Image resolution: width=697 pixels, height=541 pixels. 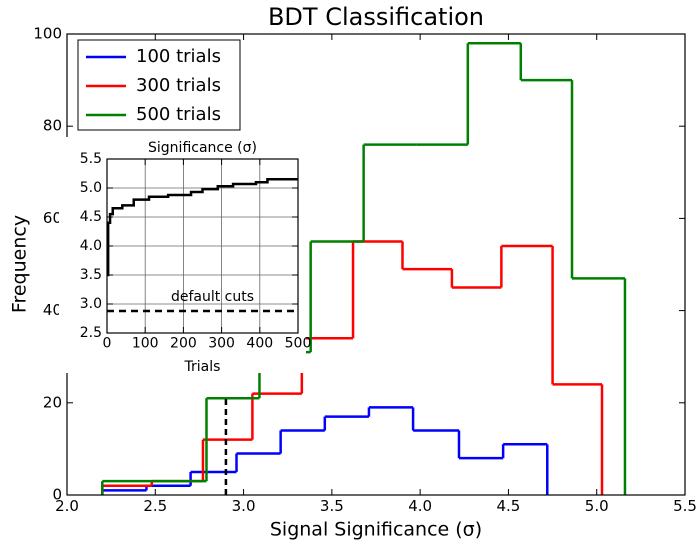 I want to click on y-tick-label: 20, so click(x=52, y=402).